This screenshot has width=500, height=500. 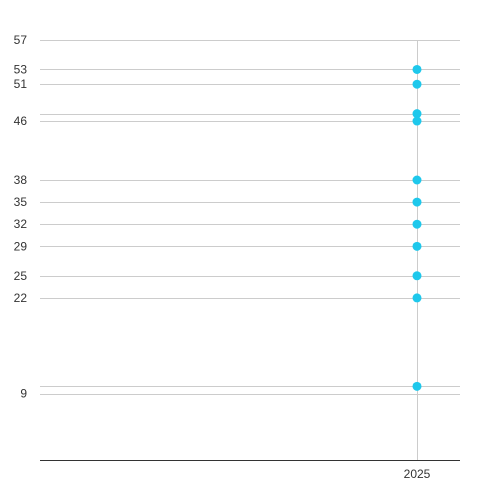 What do you see at coordinates (21, 69) in the screenshot?
I see `y-tick-label: 53` at bounding box center [21, 69].